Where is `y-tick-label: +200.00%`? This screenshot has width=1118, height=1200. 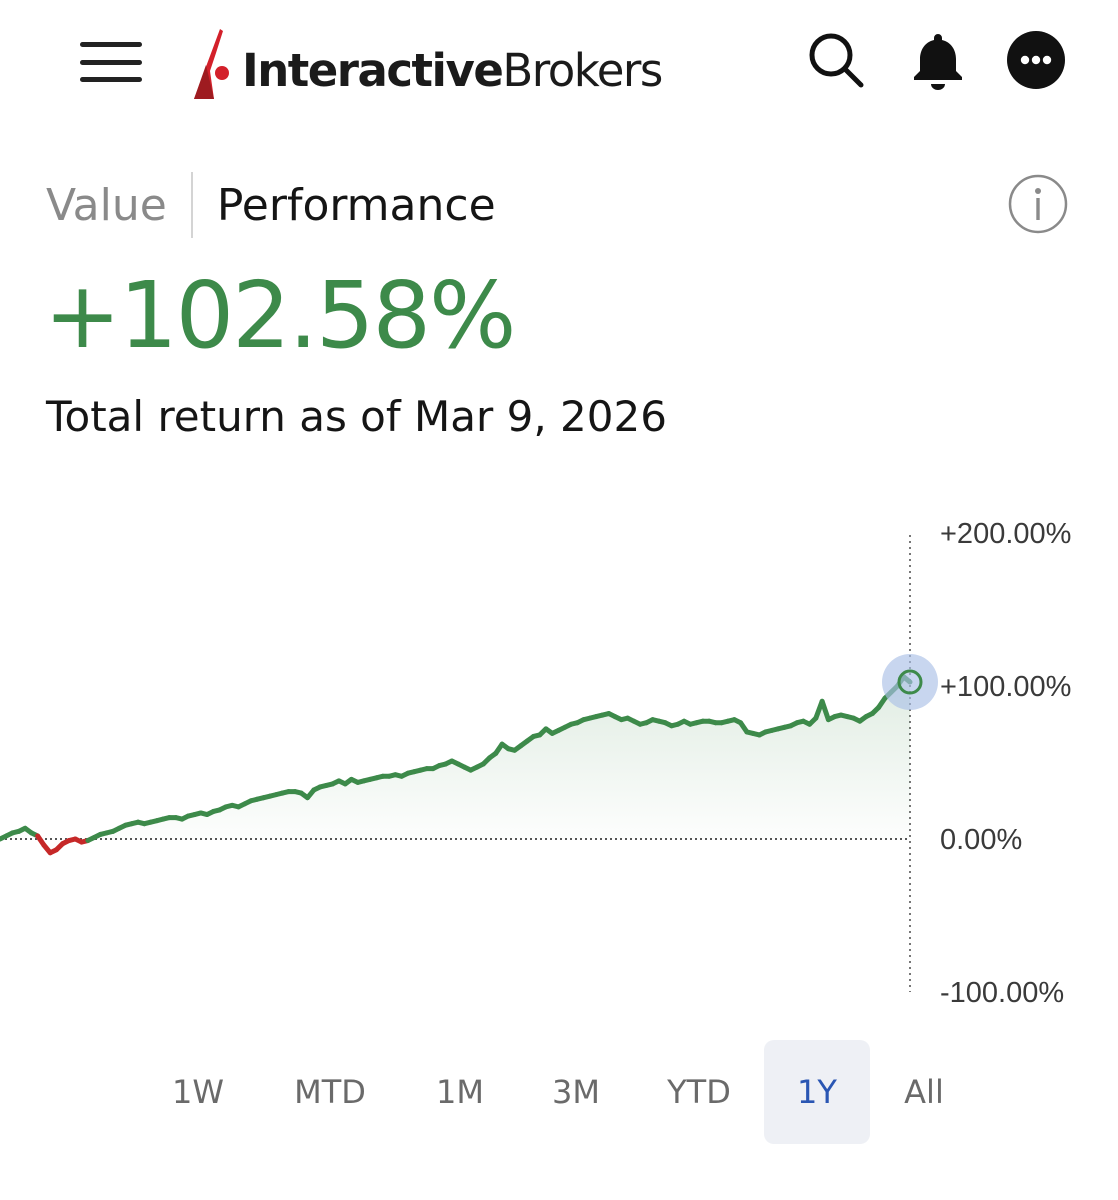 y-tick-label: +200.00% is located at coordinates (1005, 534).